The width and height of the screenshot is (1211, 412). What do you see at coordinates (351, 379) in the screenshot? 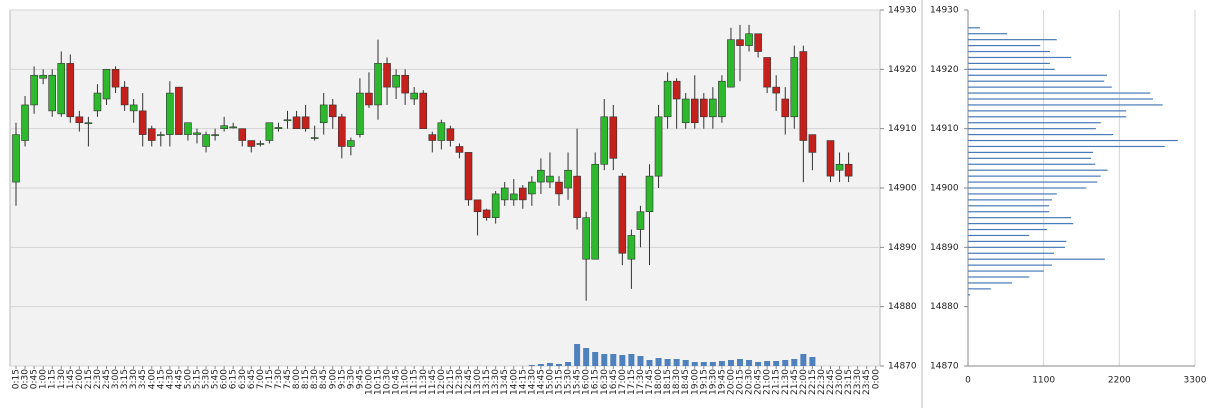
I see `x-tick-label: 9:30` at bounding box center [351, 379].